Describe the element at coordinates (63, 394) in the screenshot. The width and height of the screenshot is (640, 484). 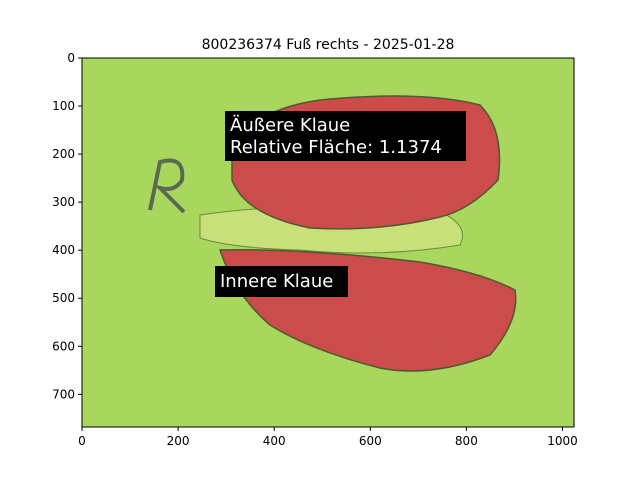
I see `y-tick-label: 700` at that location.